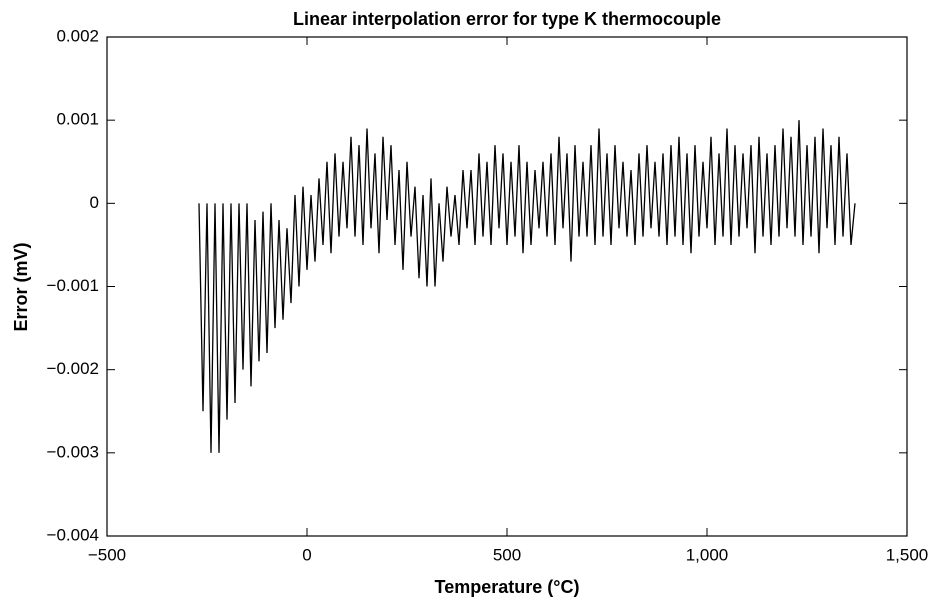 The height and width of the screenshot is (606, 944). What do you see at coordinates (107, 554) in the screenshot?
I see `x-tick-label: −500` at bounding box center [107, 554].